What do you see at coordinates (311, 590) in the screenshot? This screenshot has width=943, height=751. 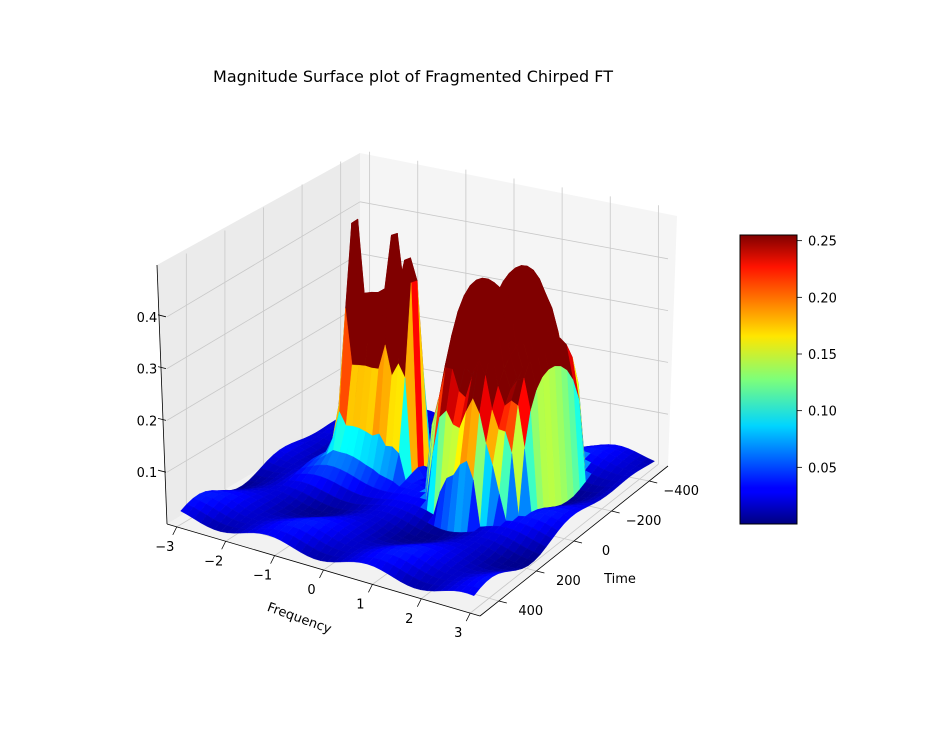 I see `x-tick-label: 0` at bounding box center [311, 590].